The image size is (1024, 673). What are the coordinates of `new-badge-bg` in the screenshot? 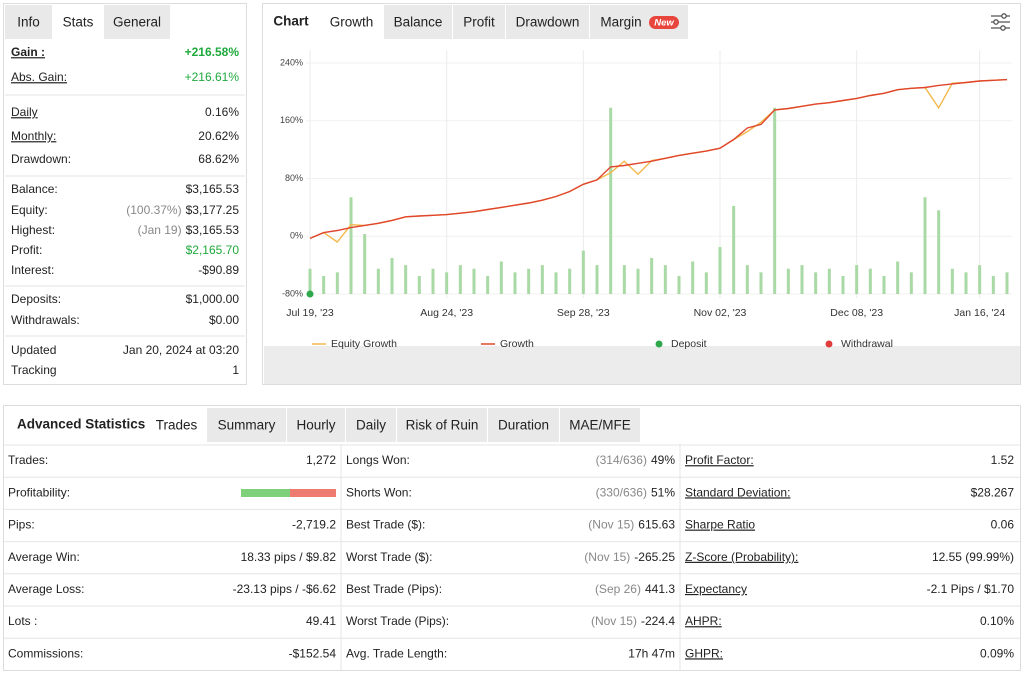 It's located at (664, 22).